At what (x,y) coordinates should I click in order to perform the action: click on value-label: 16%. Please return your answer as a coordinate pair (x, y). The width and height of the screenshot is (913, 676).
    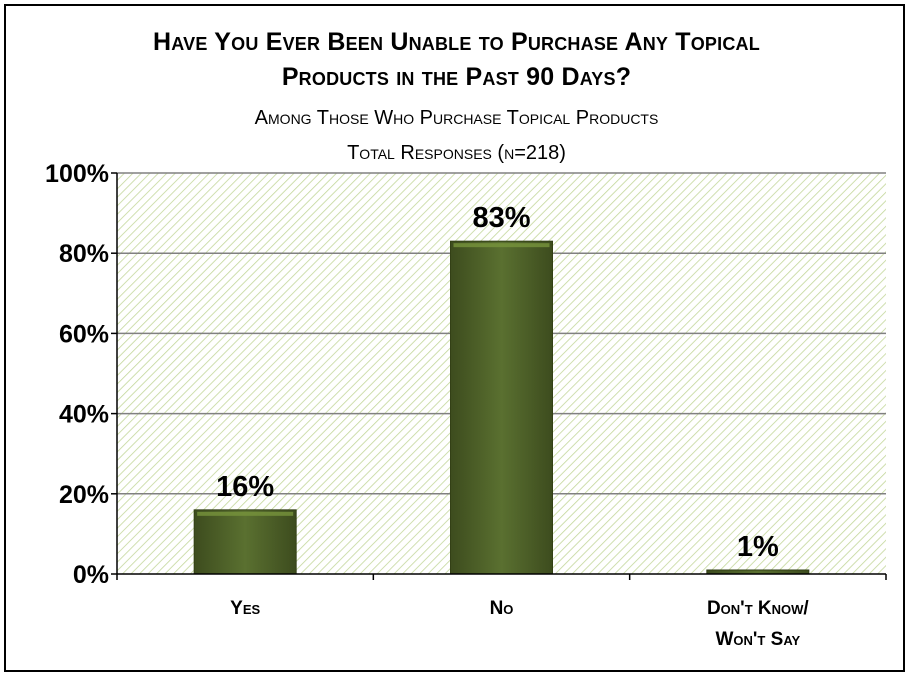
    Looking at the image, I should click on (245, 487).